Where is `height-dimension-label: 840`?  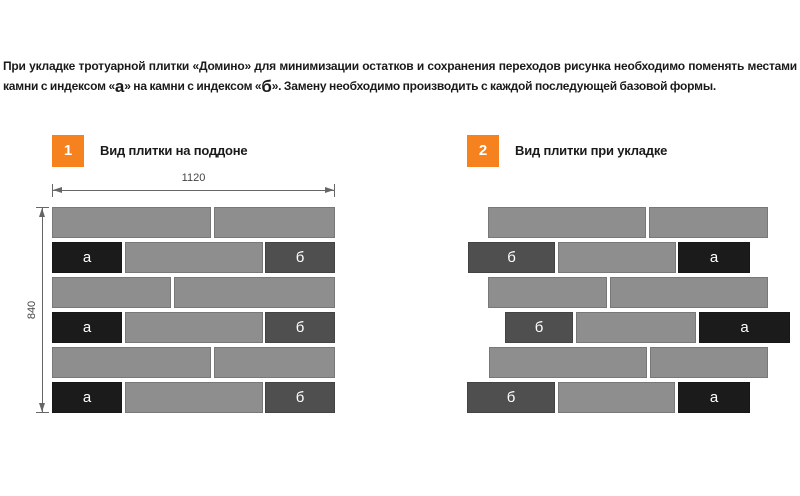
height-dimension-label: 840 is located at coordinates (32, 310).